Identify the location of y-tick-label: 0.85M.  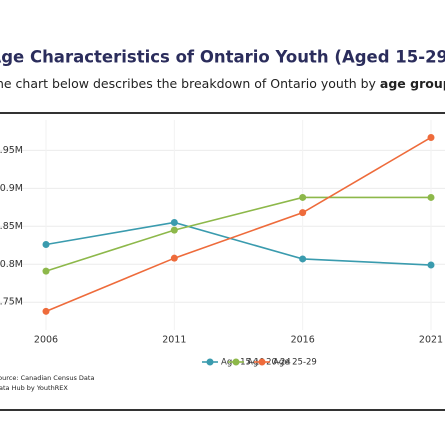
(11, 226).